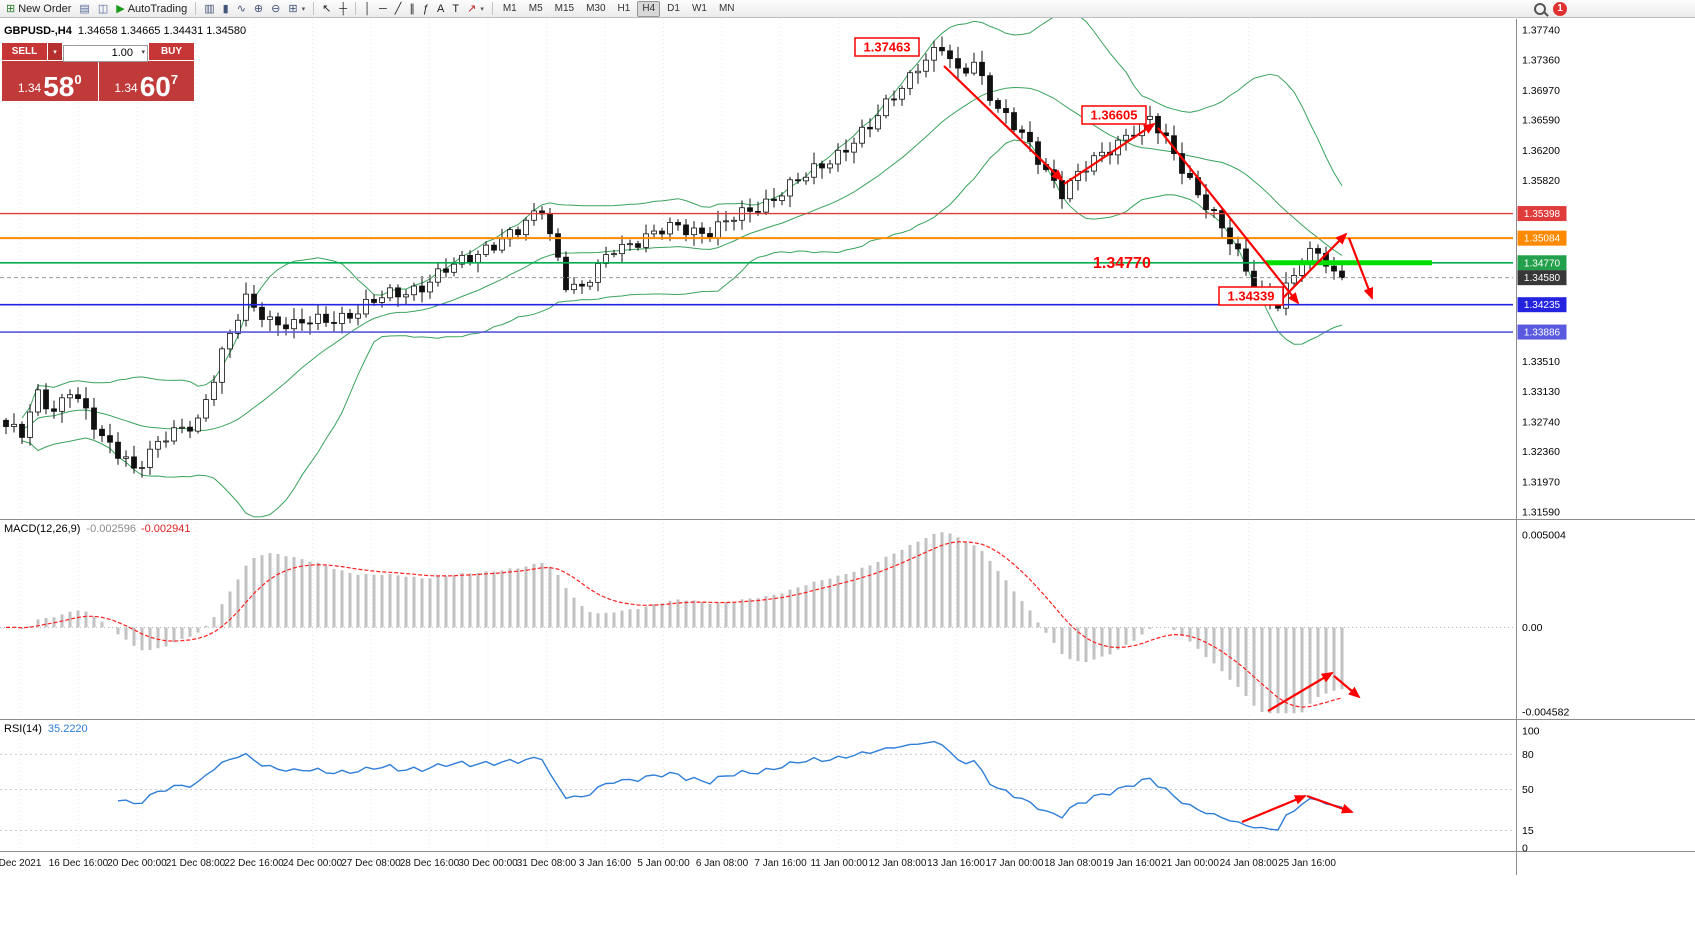 This screenshot has height=942, width=1695. What do you see at coordinates (1544, 536) in the screenshot?
I see `macd-scale-label: 0.005004` at bounding box center [1544, 536].